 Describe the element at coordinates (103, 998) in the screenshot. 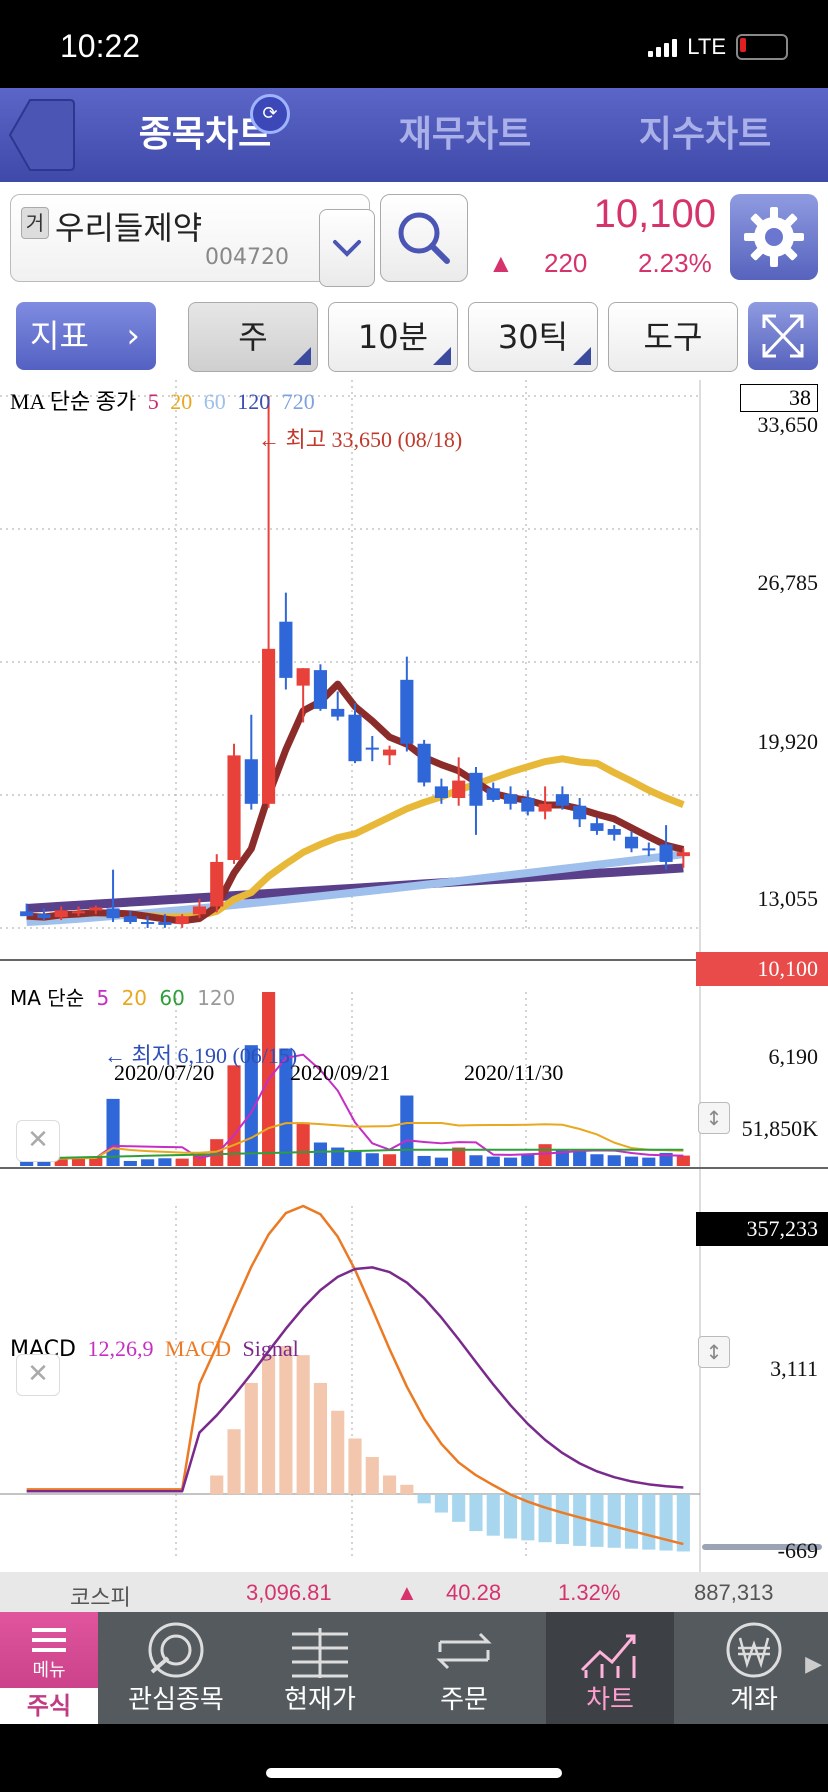

I see `vol-ma5-label: 5` at that location.